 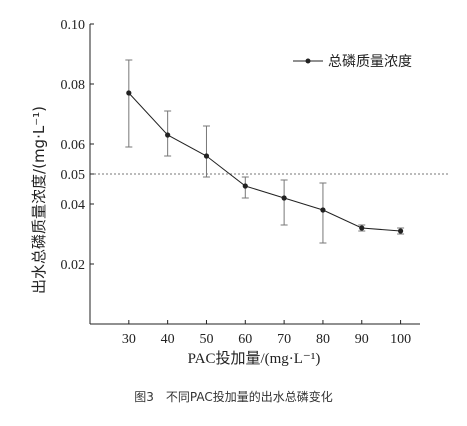 I want to click on y-tick-label: 0.04, so click(x=73, y=205).